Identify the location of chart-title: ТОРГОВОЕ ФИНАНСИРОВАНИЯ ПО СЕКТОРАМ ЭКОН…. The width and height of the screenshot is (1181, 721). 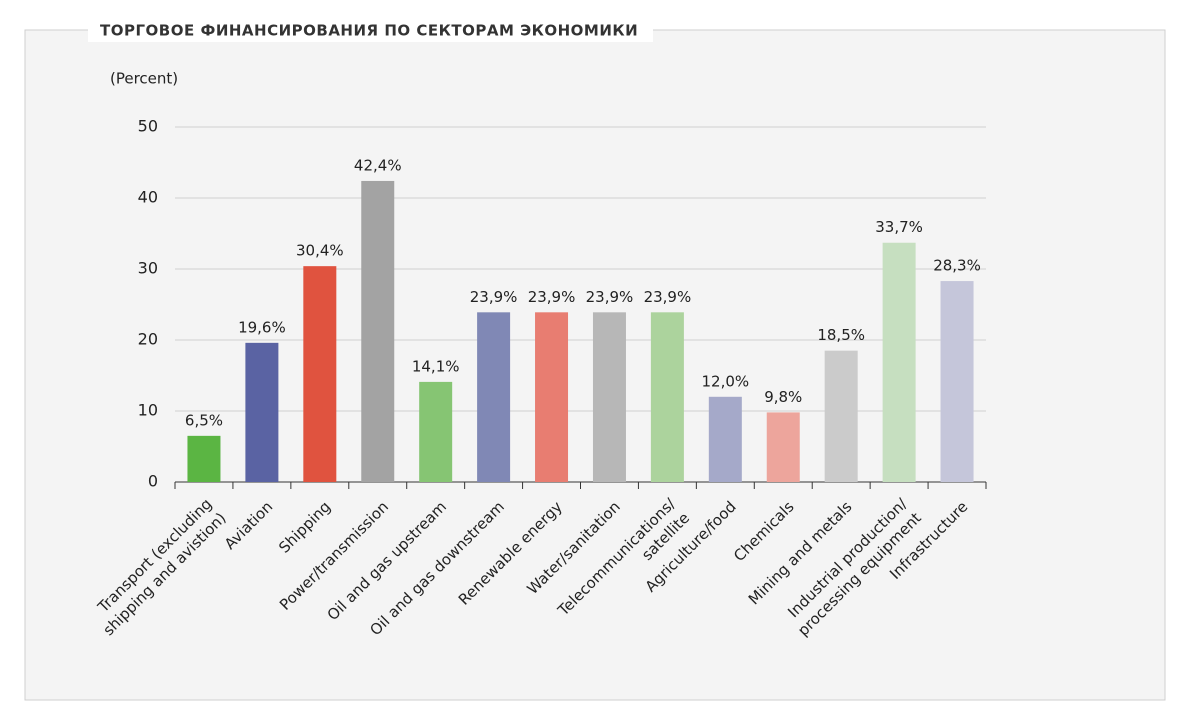
(369, 31).